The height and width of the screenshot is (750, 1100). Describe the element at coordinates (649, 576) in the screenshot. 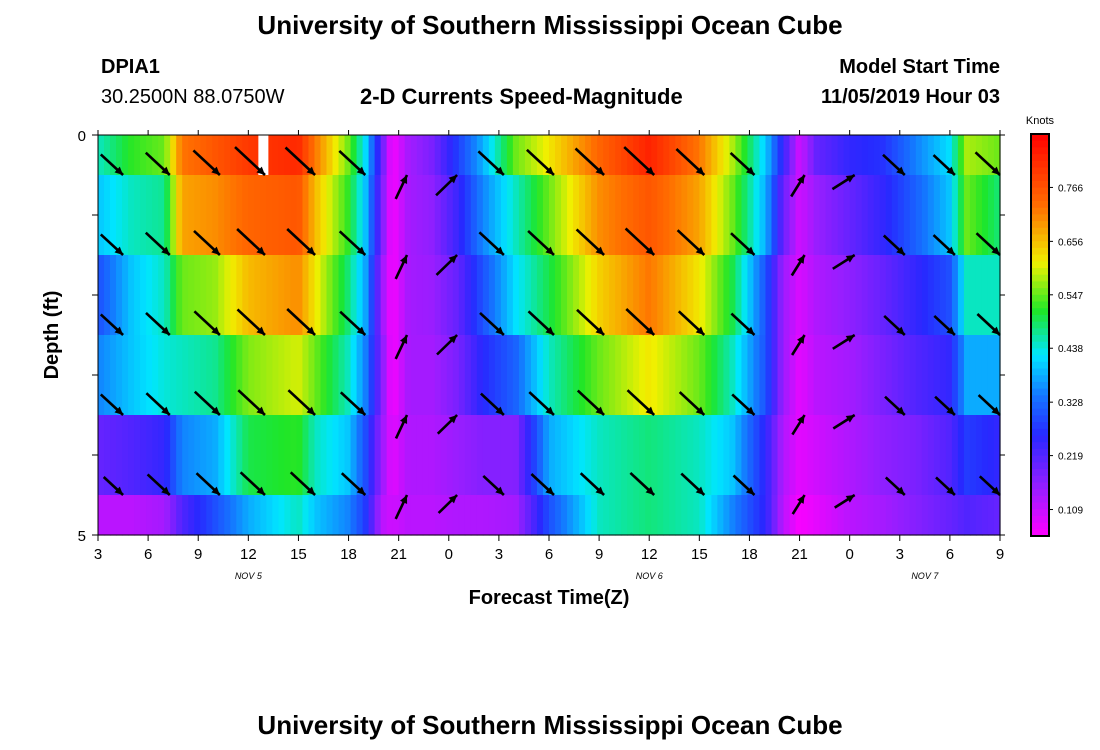

I see `date-label: NOV 6` at that location.